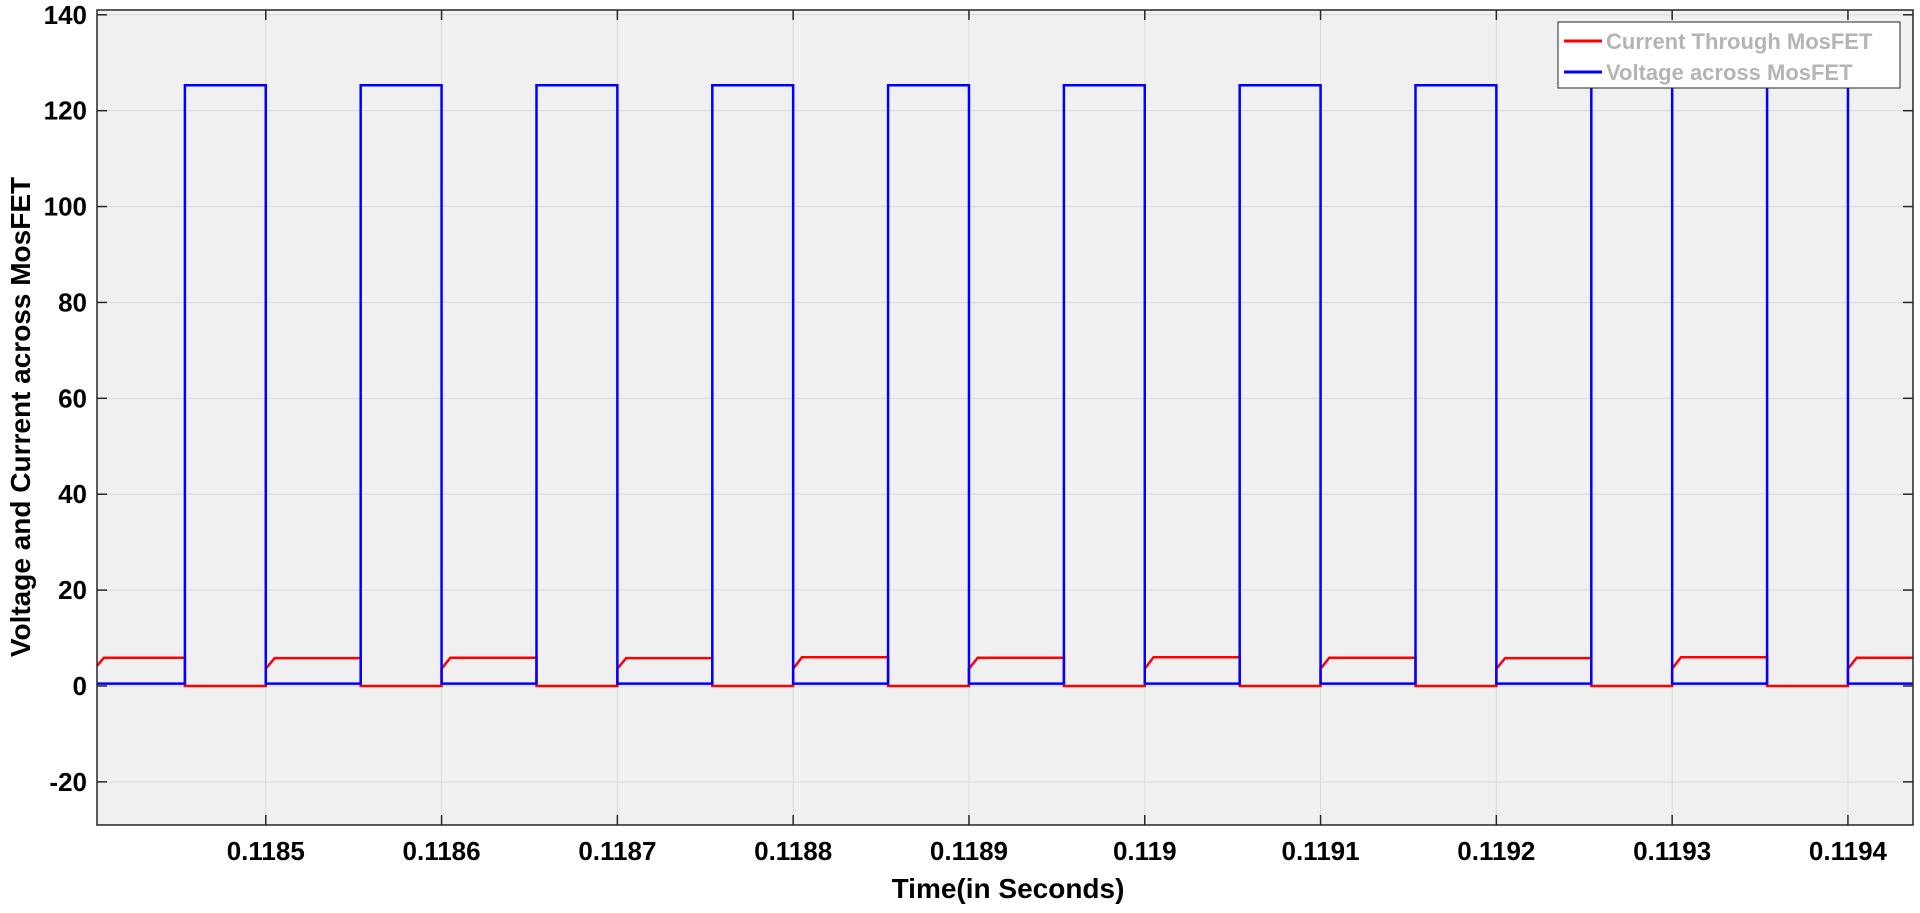 The image size is (1920, 913). What do you see at coordinates (1739, 41) in the screenshot?
I see `legend-label-current: Current Through MosFET` at bounding box center [1739, 41].